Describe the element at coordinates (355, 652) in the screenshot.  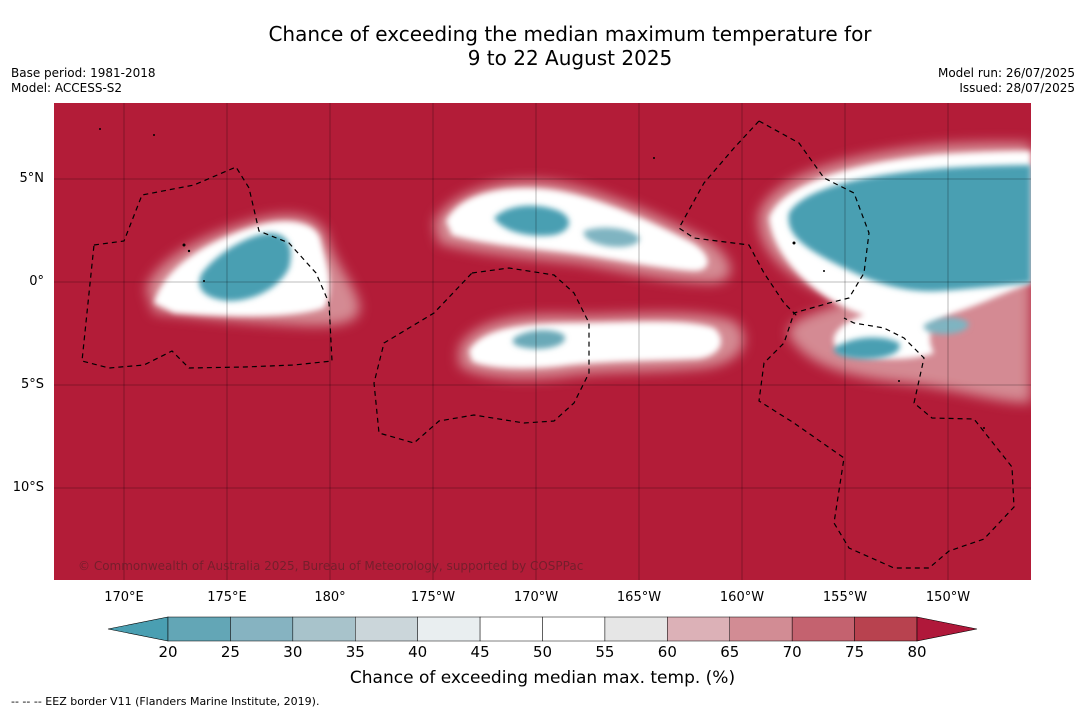
I see `colorbar-tick-label: 35` at that location.